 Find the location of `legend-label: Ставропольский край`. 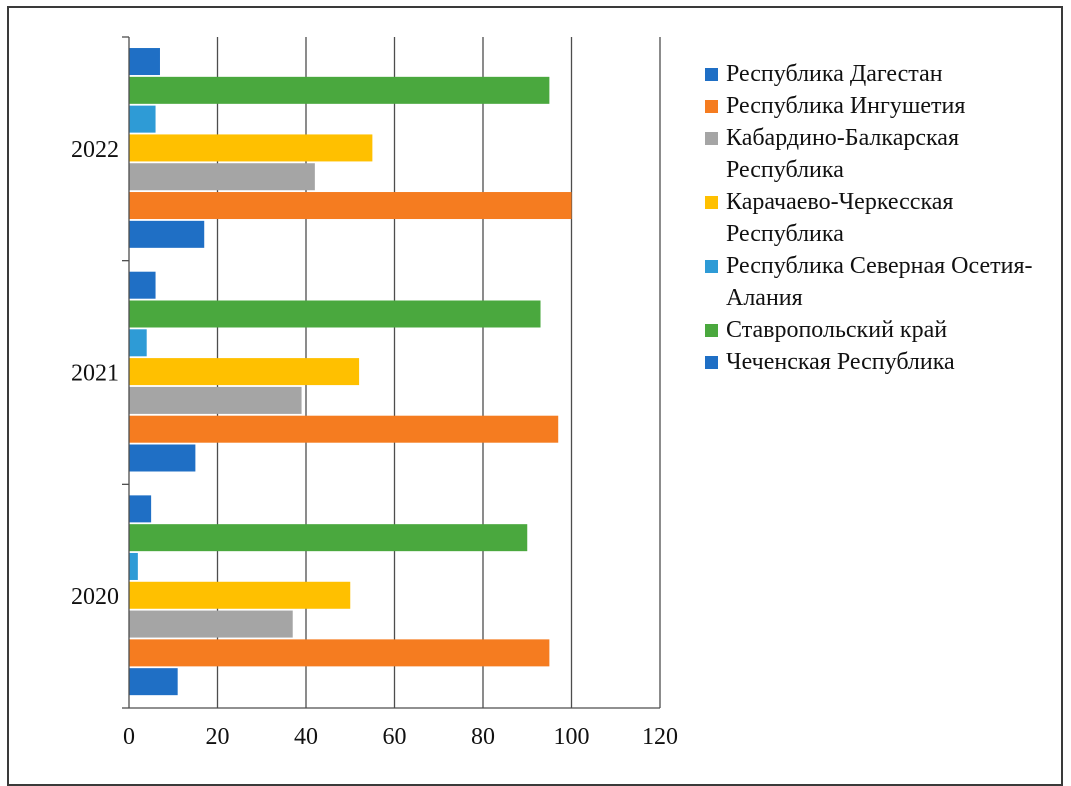

legend-label: Ставропольский край is located at coordinates (837, 330).